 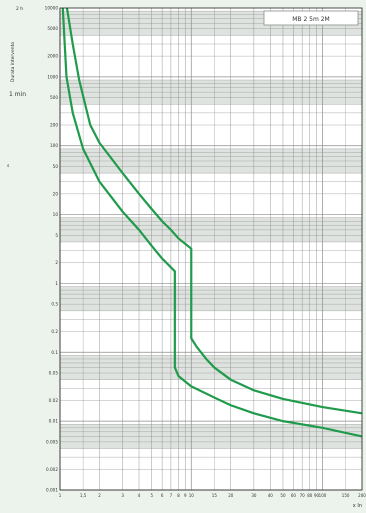 What do you see at coordinates (54, 331) in the screenshot?
I see `y-tick-label: 0.2` at bounding box center [54, 331].